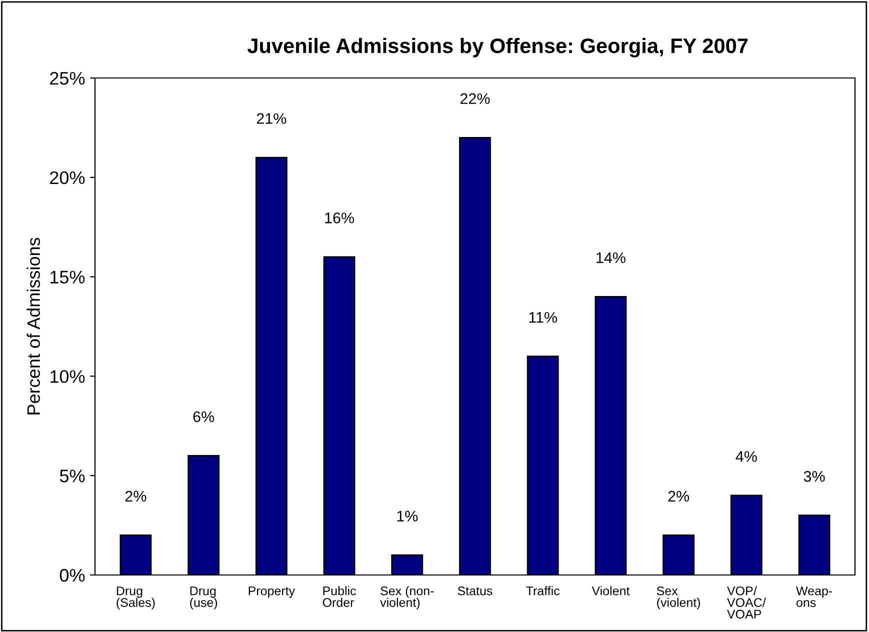 This screenshot has width=869, height=632. Describe the element at coordinates (72, 476) in the screenshot. I see `y-tick-label: 5%` at that location.